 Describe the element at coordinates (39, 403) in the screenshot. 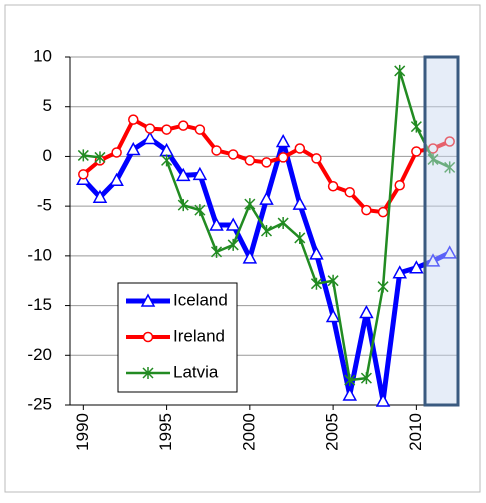

I see `y-tick-label: -25` at that location.